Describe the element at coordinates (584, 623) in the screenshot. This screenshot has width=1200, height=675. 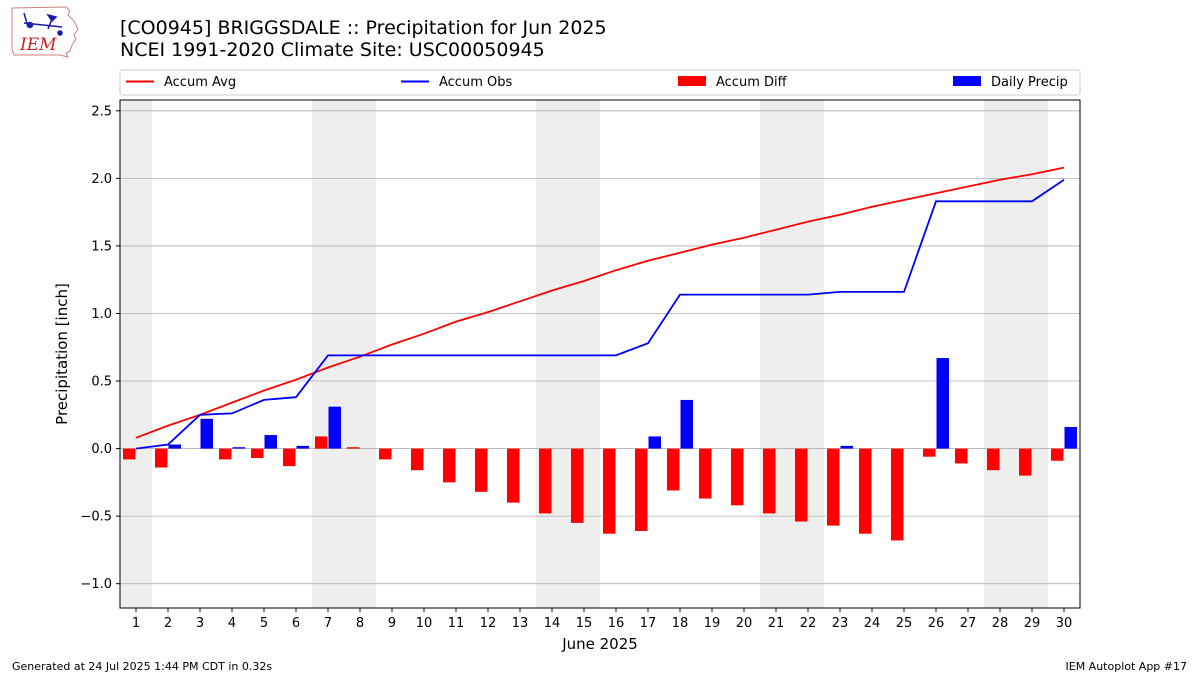
I see `x-tick-label: 15` at that location.